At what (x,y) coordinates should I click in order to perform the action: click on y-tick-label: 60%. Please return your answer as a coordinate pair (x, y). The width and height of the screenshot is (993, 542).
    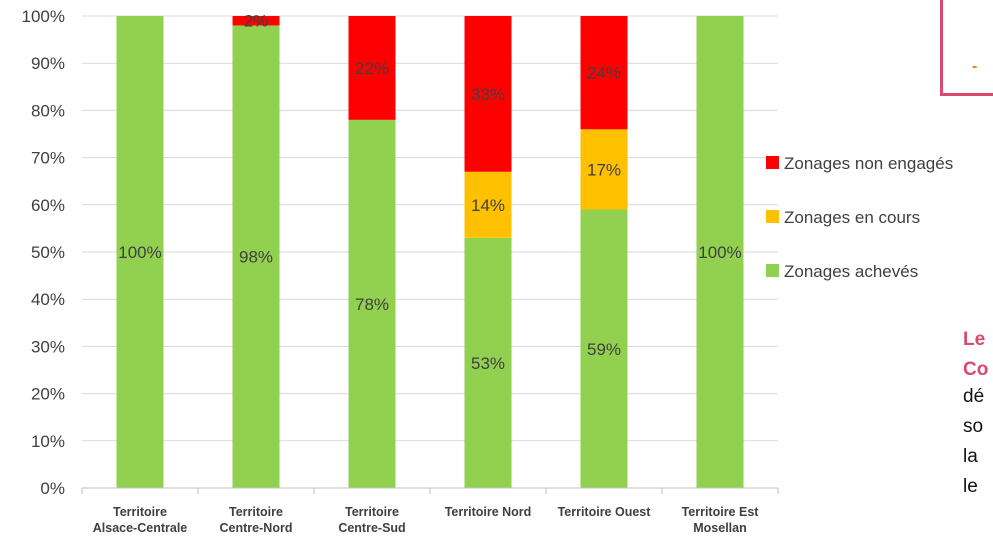
    Looking at the image, I should click on (48, 205).